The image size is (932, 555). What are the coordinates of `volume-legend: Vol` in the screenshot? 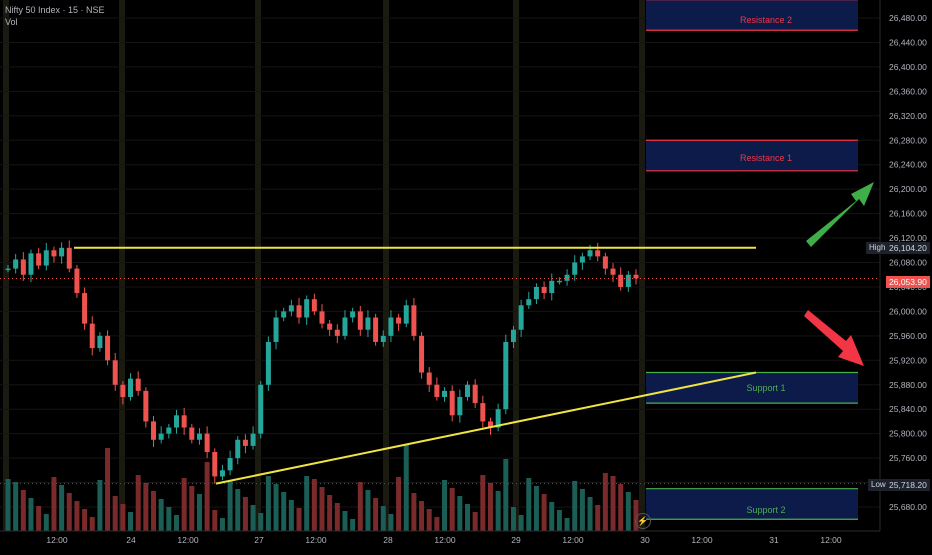 It's located at (11, 22).